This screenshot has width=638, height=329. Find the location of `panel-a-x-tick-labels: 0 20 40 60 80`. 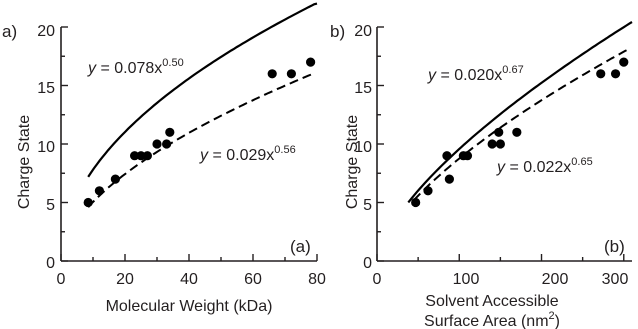

panel-a-x-tick-labels: 0 20 40 60 80 is located at coordinates (191, 279).